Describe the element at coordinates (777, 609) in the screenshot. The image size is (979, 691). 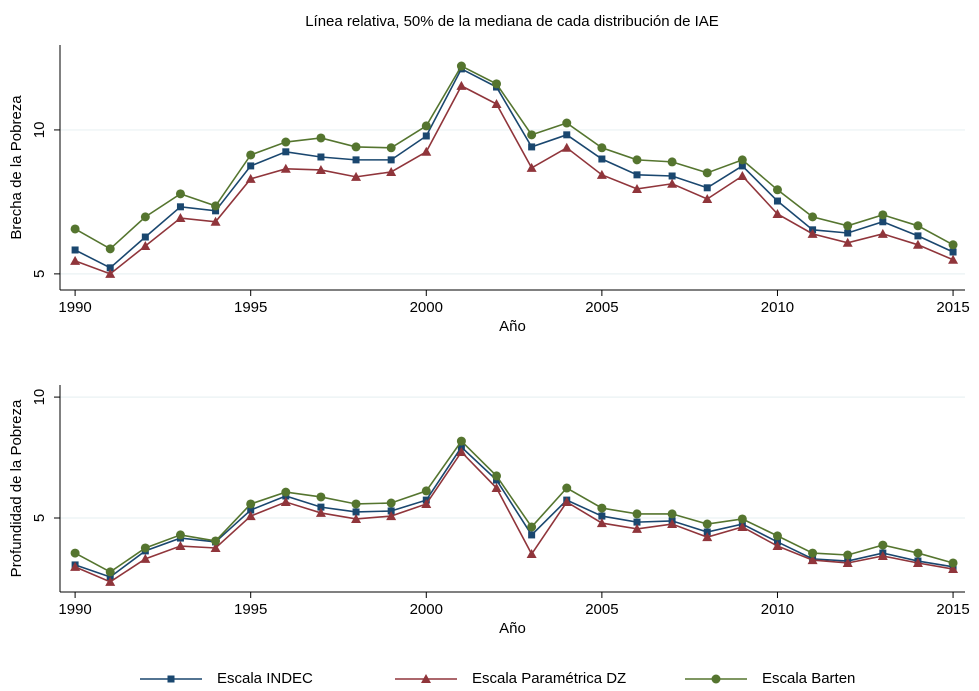
I see `x-tick-label: 2010` at that location.